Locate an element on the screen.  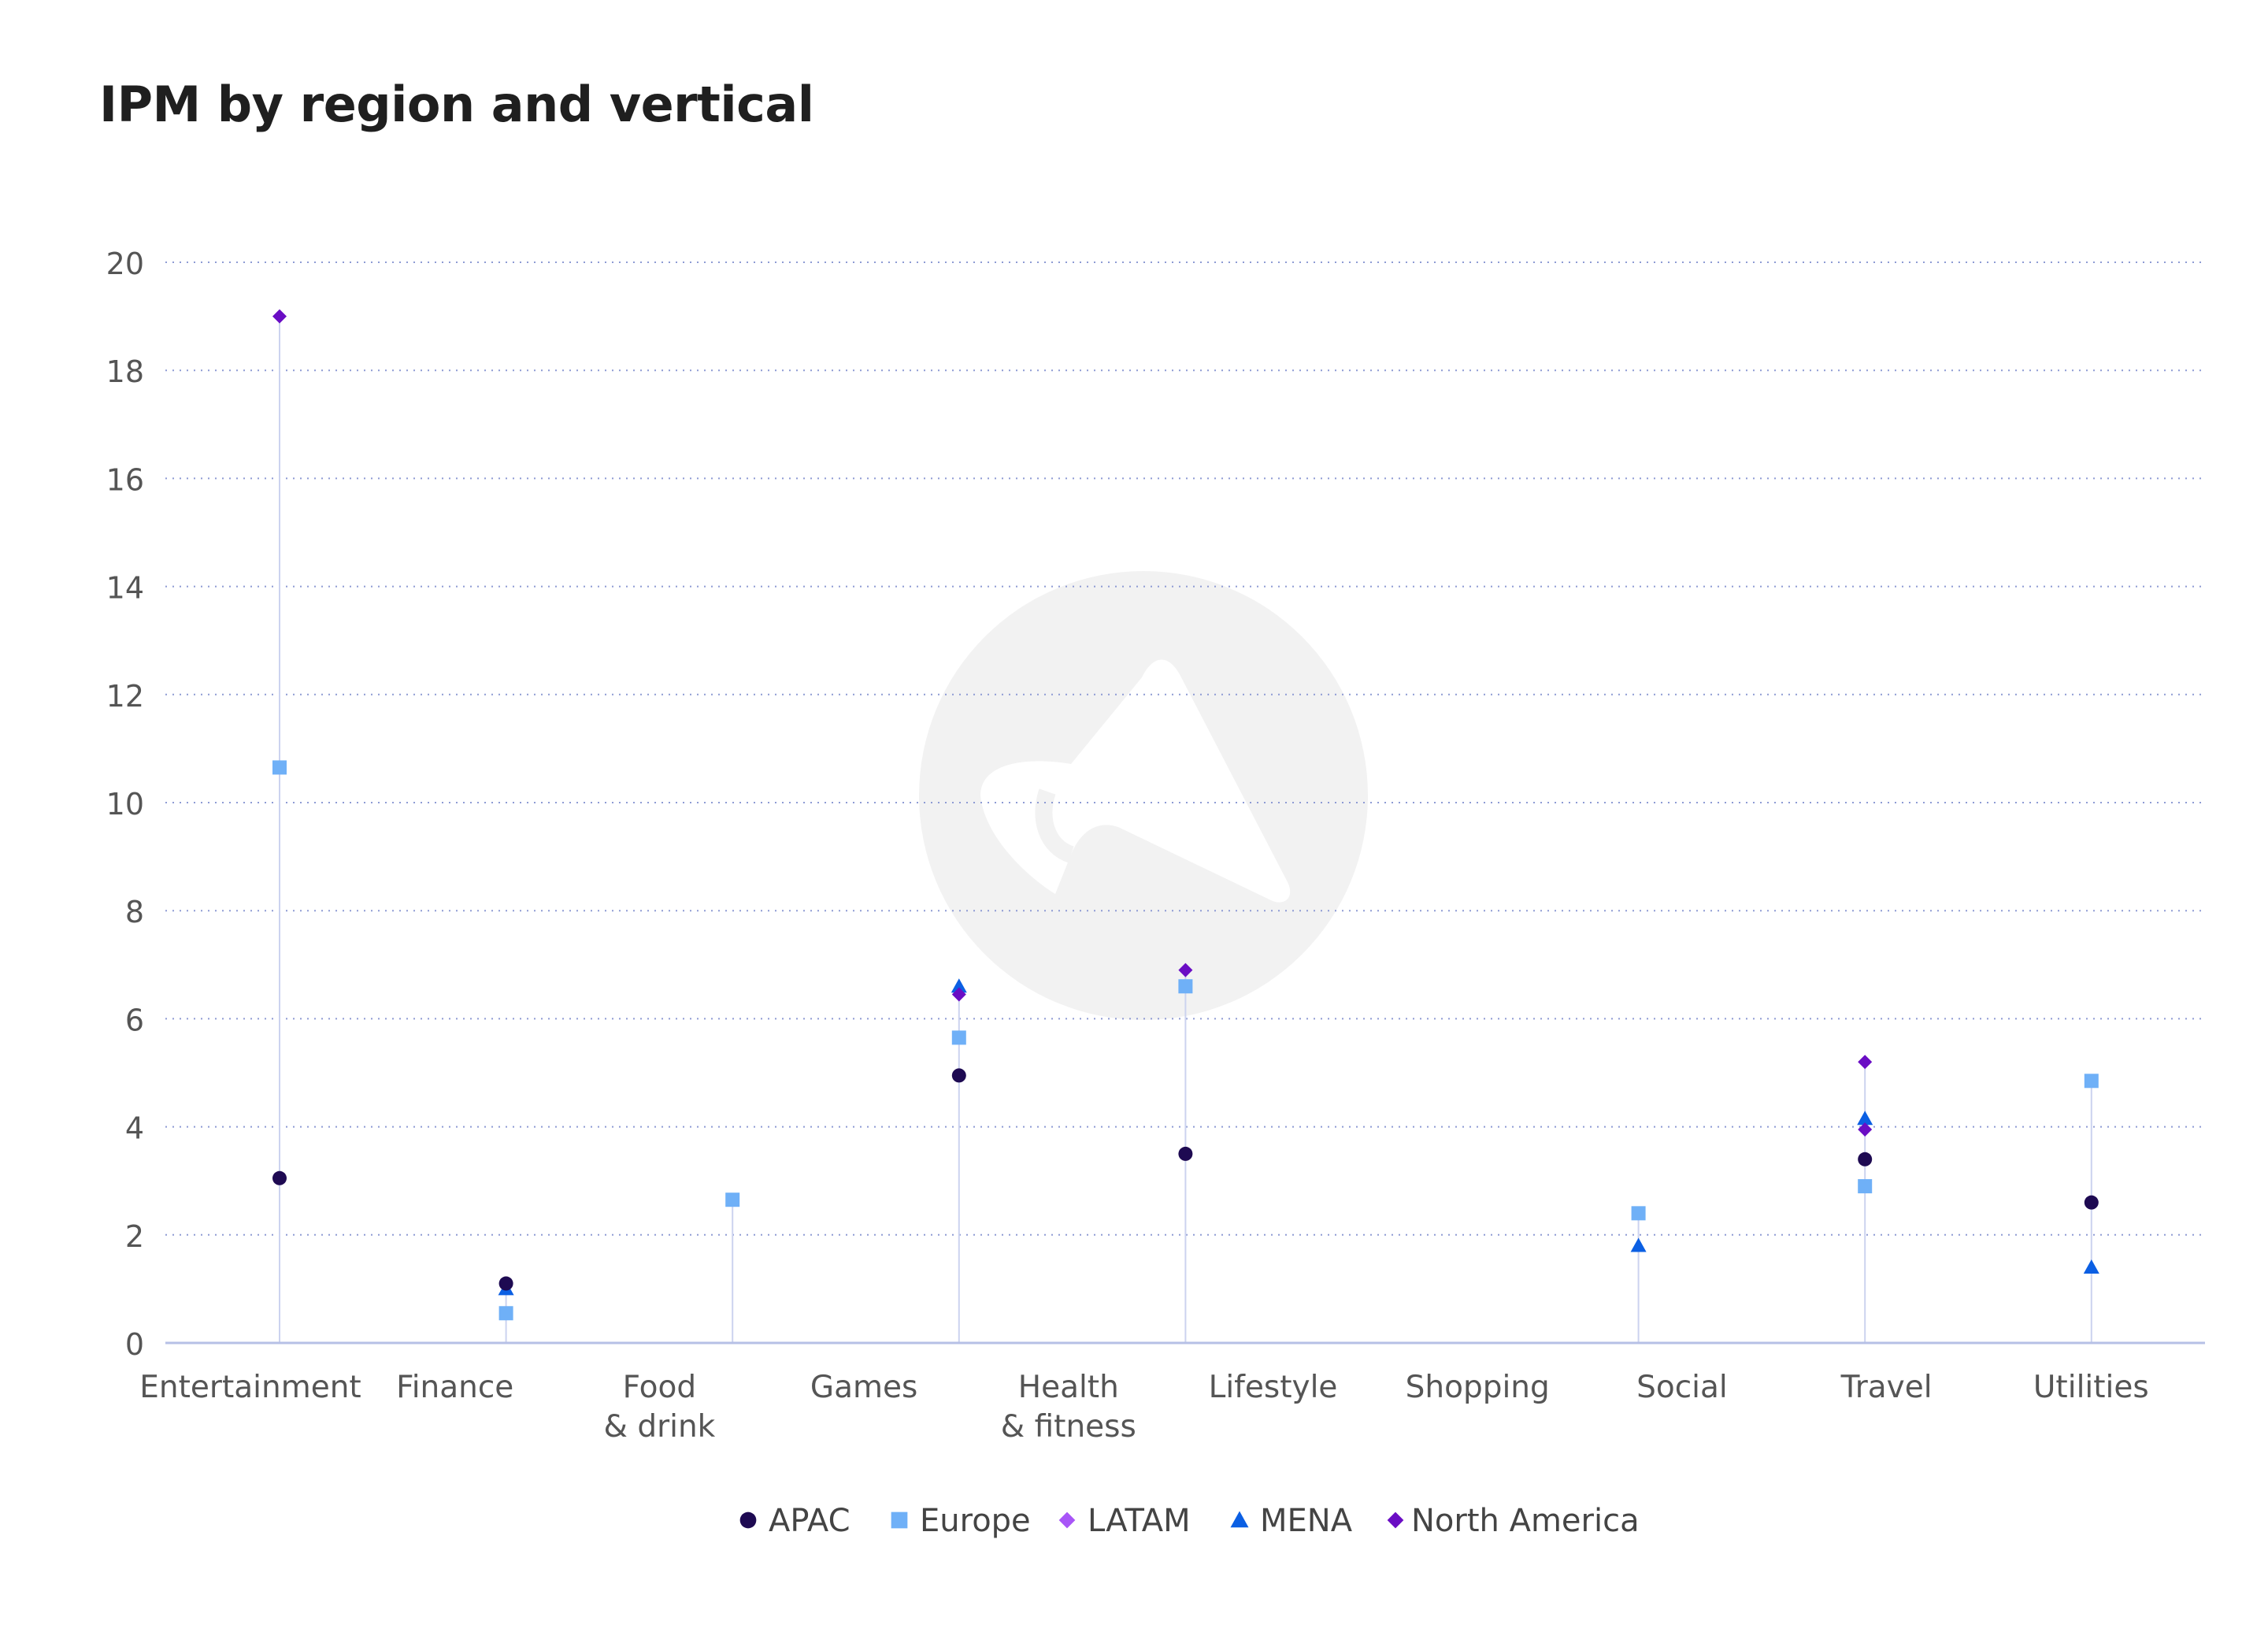
legend-label-europe: Europe is located at coordinates (975, 1521).